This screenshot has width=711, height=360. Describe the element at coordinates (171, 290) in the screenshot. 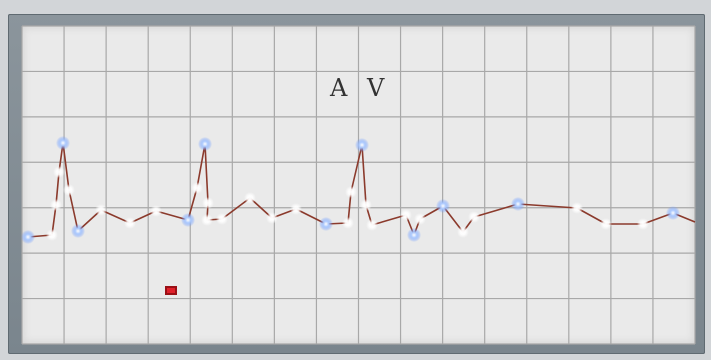

I see `red-led-indicator-icon` at that location.